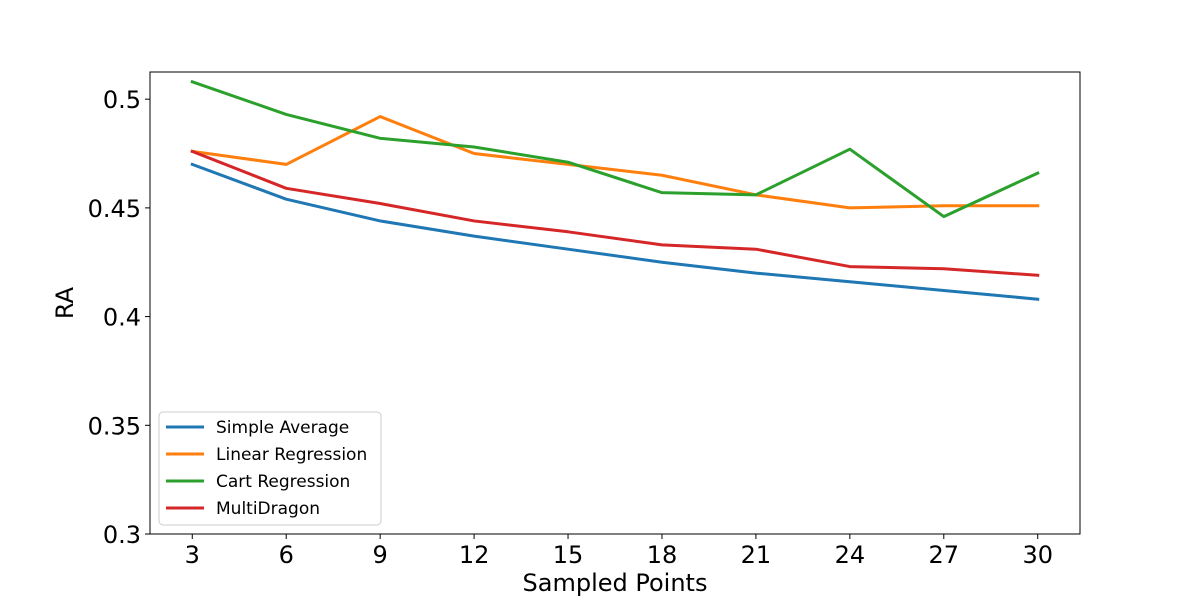 The width and height of the screenshot is (1200, 600). I want to click on y-axis: 0.3 0.35 0.4 0.45 0.5, so click(119, 317).